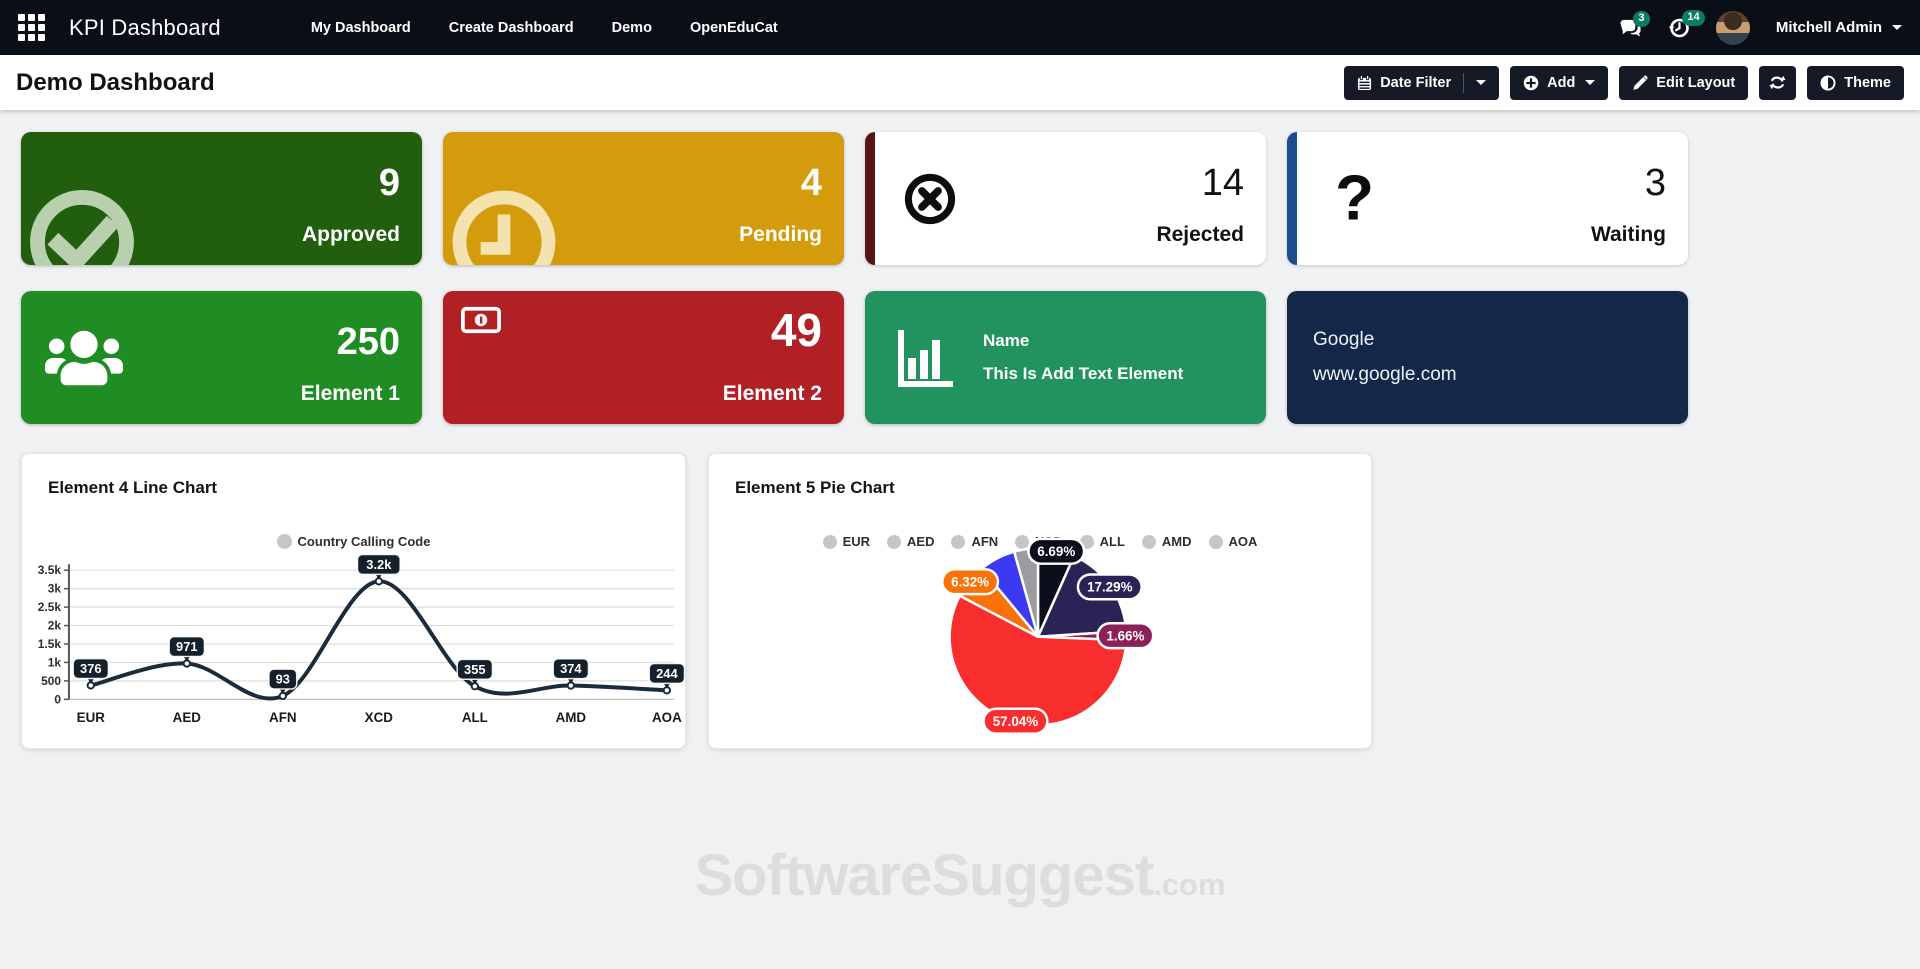 The image size is (1920, 969). What do you see at coordinates (379, 717) in the screenshot?
I see `svg-text: XCD` at bounding box center [379, 717].